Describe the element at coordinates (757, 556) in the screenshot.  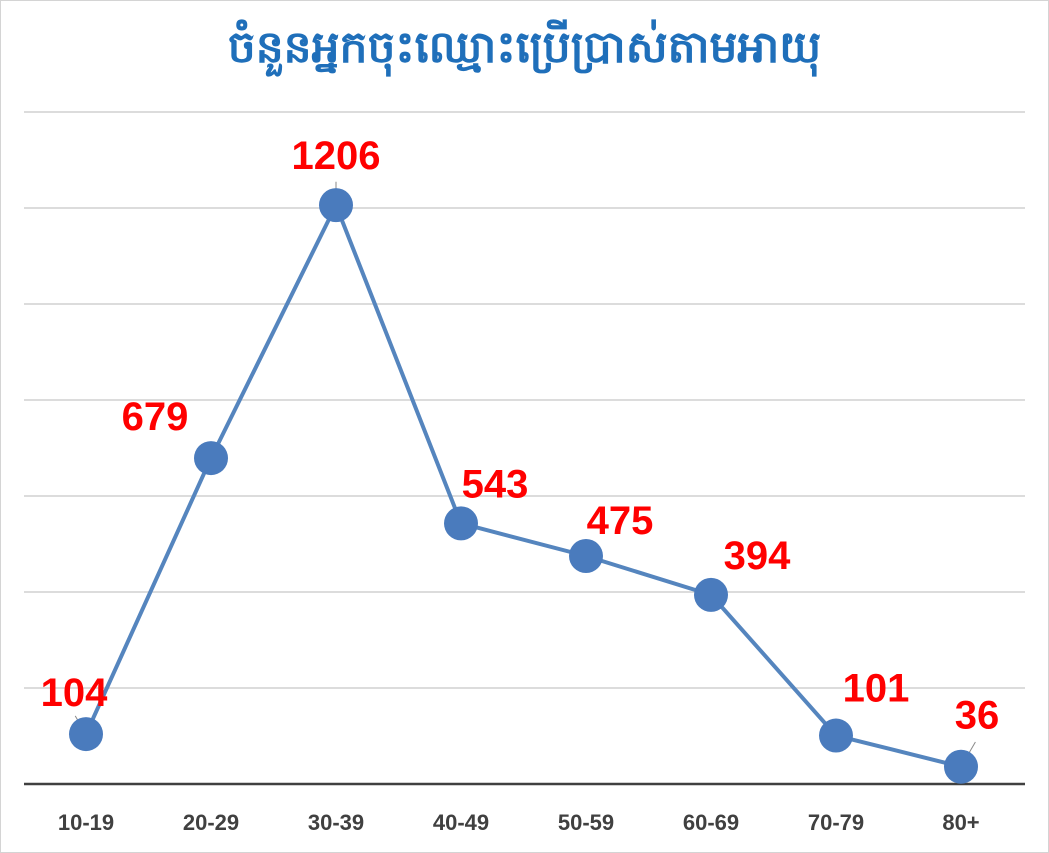
I see `data-label: 394` at that location.